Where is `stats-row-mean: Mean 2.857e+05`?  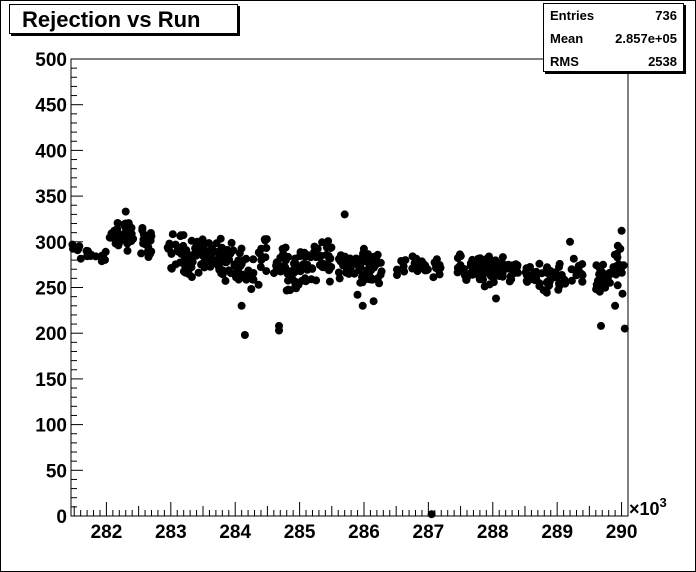 stats-row-mean: Mean 2.857e+05 is located at coordinates (613, 38).